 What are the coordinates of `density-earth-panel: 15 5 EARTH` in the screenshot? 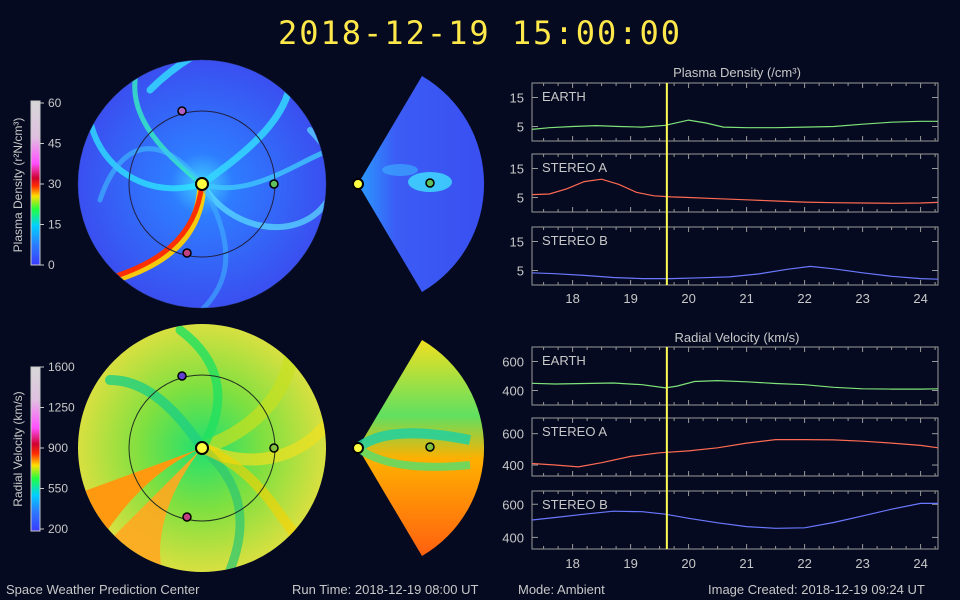 It's located at (724, 112).